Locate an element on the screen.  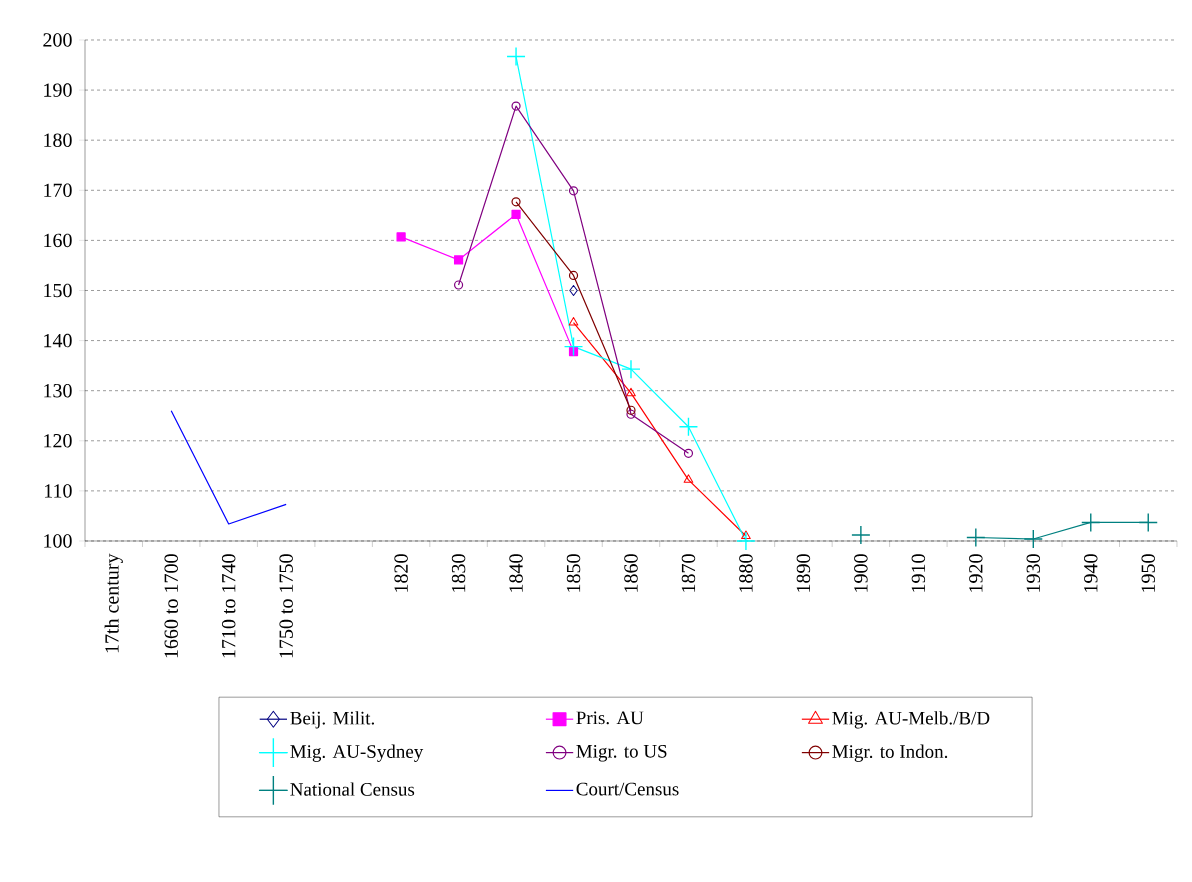
legend-label: Migr. to US is located at coordinates (621, 753).